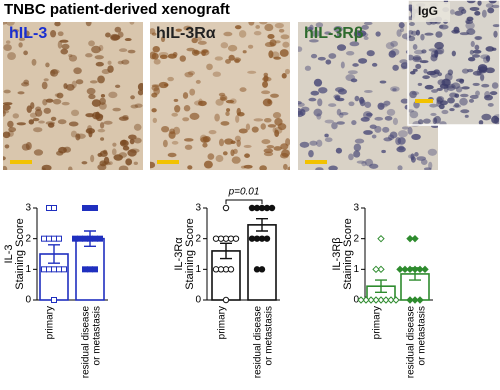 Image resolution: width=500 pixels, height=390 pixels. What do you see at coordinates (28, 300) in the screenshot?
I see `y-tick-label: 0` at bounding box center [28, 300].